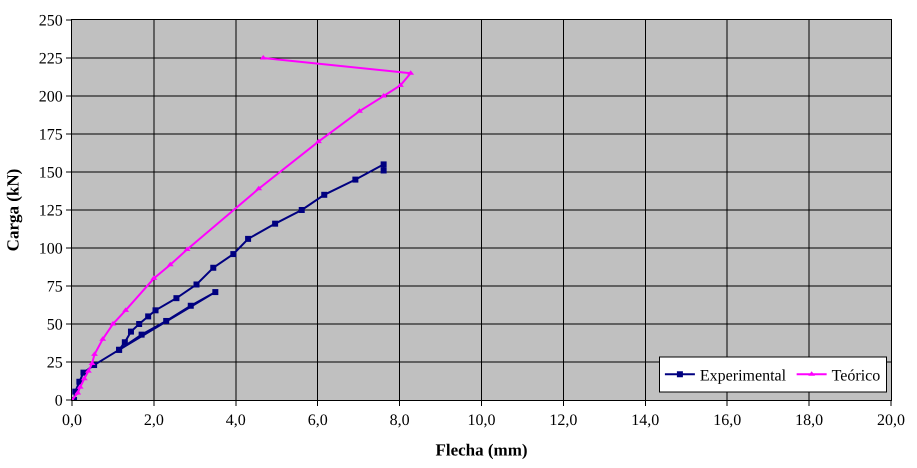 The image size is (917, 468). I want to click on y-tick-label: 0, so click(58, 401).